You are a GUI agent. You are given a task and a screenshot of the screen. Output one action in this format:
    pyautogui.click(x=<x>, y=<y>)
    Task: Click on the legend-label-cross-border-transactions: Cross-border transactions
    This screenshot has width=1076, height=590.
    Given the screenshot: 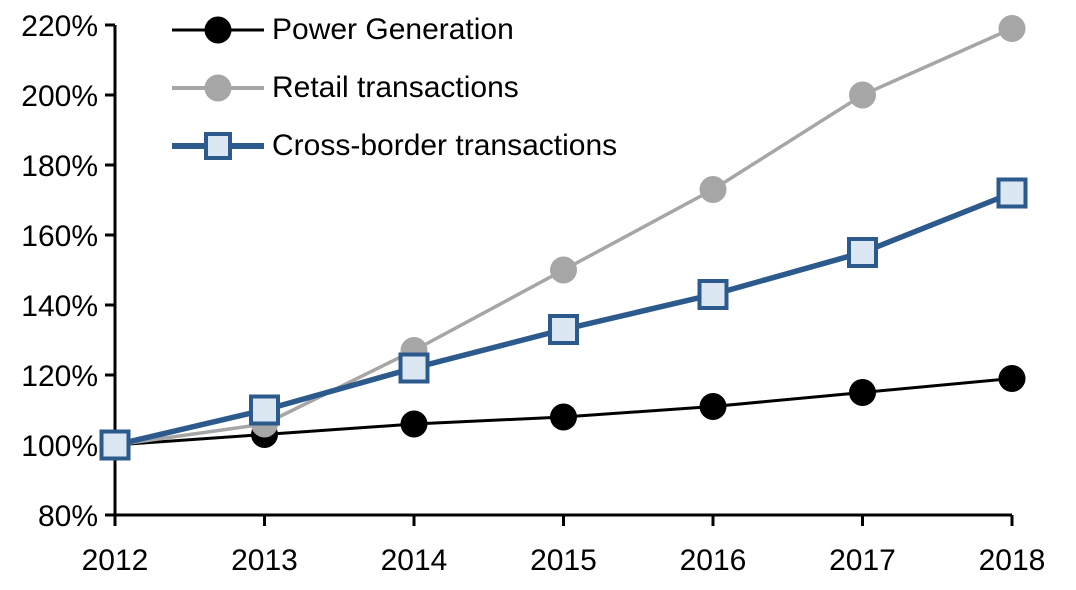 What is the action you would take?
    pyautogui.click(x=445, y=145)
    